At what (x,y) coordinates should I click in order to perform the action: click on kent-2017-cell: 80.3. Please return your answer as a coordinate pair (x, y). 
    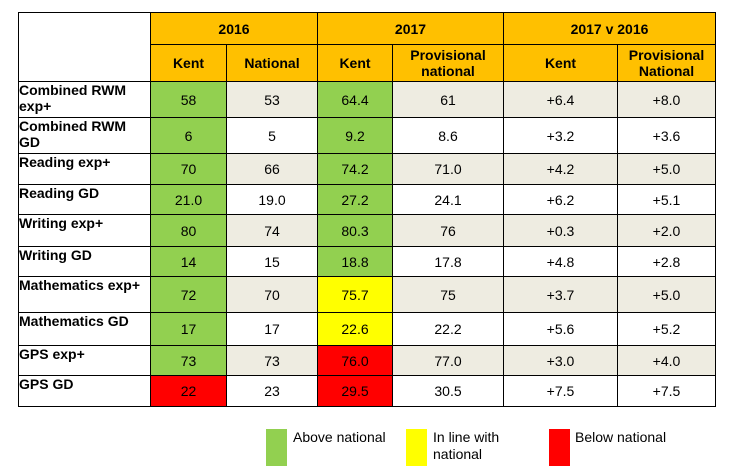
    Looking at the image, I should click on (355, 230).